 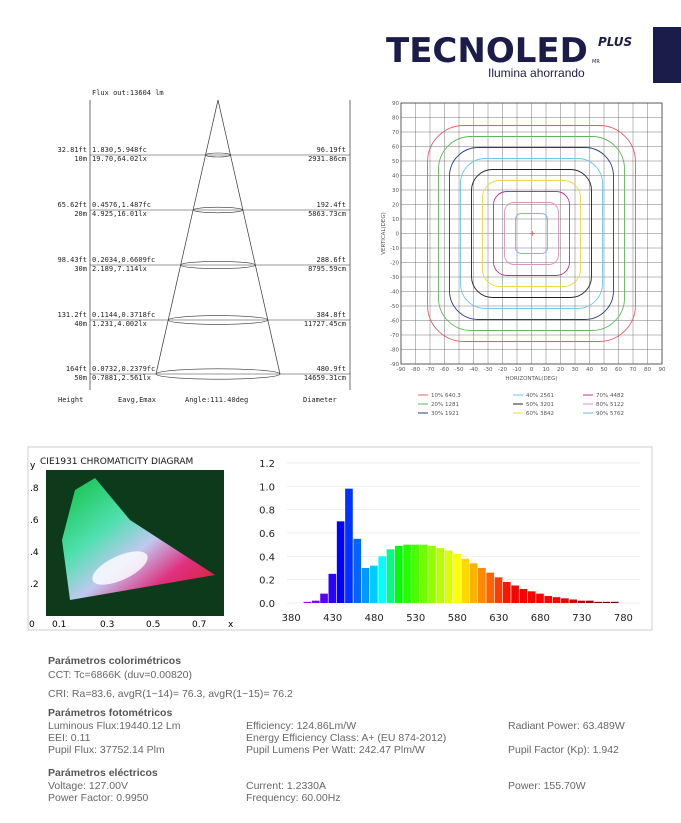 What do you see at coordinates (80, 214) in the screenshot?
I see `height: 20m` at bounding box center [80, 214].